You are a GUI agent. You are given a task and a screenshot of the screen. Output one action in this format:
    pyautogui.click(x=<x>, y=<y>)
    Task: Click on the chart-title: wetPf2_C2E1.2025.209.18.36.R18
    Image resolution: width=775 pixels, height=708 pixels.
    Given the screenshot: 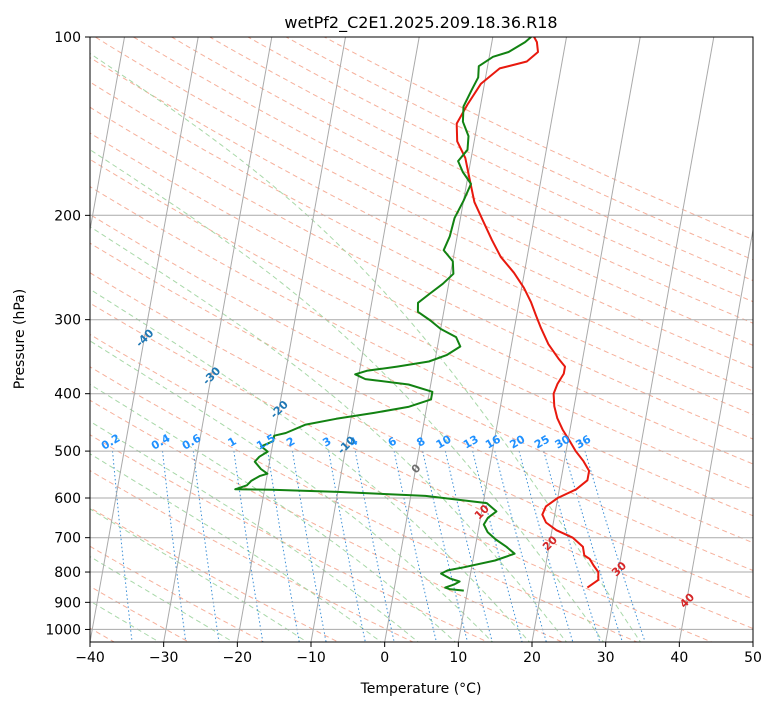 What is the action you would take?
    pyautogui.click(x=420, y=23)
    